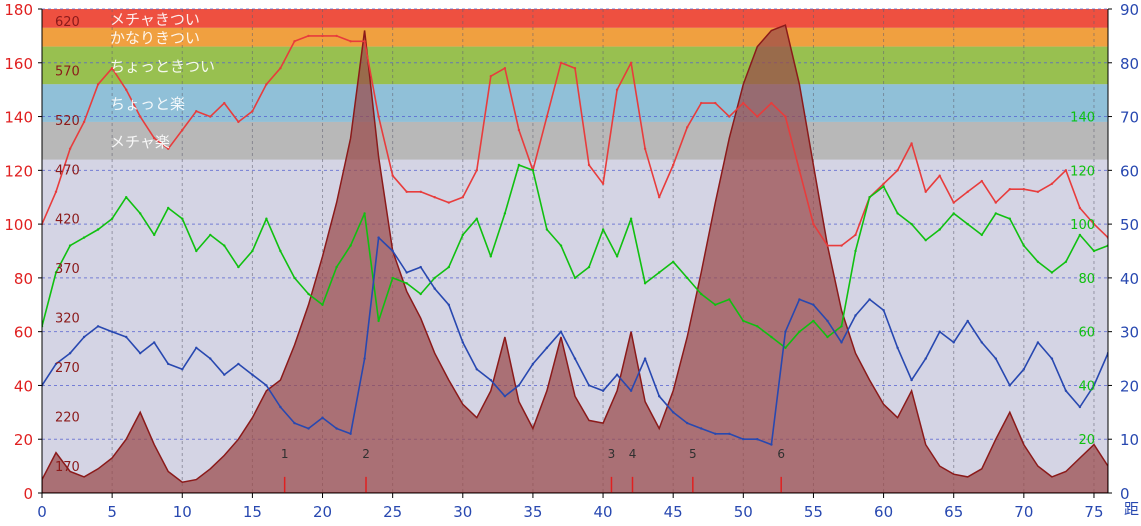 This screenshot has width=1141, height=526. Describe the element at coordinates (612, 454) in the screenshot. I see `marker-label-3: 3` at that location.